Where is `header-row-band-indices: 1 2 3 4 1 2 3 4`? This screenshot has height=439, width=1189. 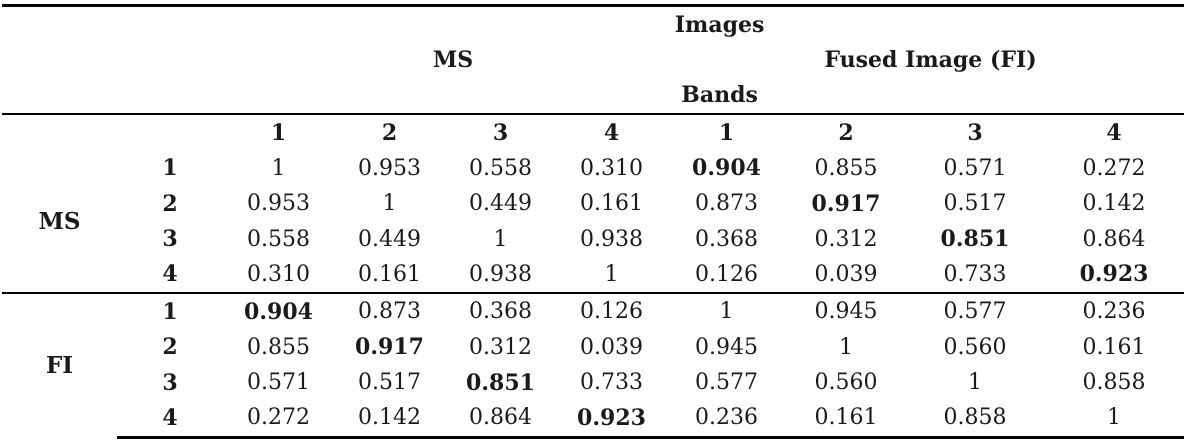
header-row-band-indices: 1 2 3 4 1 2 3 4 is located at coordinates (593, 132).